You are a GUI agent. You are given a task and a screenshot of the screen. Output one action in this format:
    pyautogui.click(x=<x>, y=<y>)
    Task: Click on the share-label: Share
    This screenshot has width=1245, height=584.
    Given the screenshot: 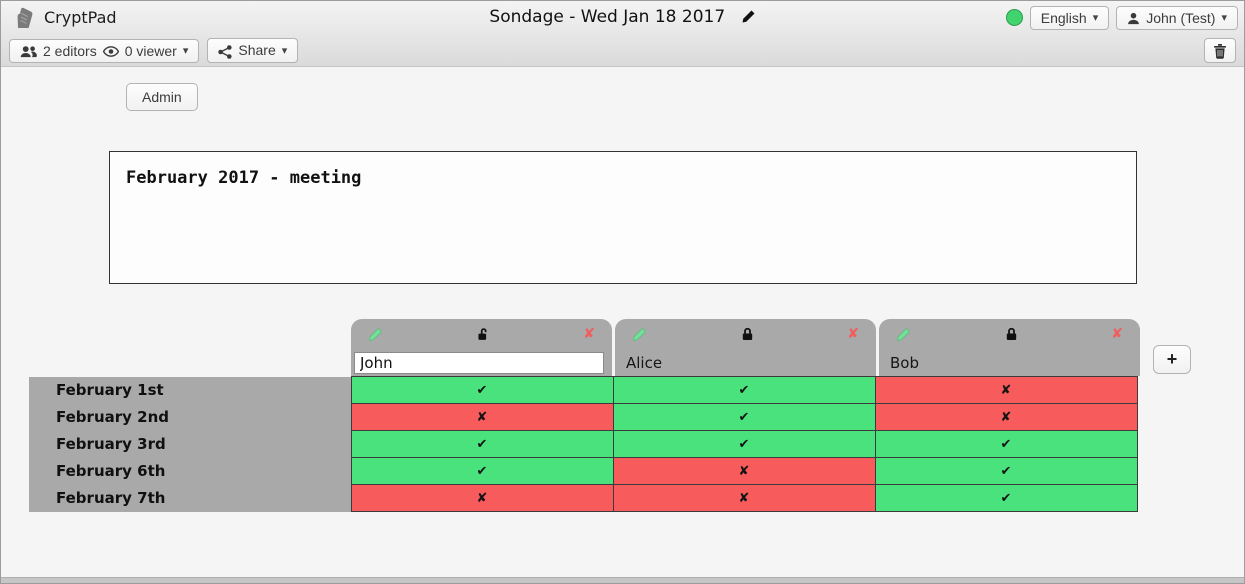 What is the action you would take?
    pyautogui.click(x=257, y=50)
    